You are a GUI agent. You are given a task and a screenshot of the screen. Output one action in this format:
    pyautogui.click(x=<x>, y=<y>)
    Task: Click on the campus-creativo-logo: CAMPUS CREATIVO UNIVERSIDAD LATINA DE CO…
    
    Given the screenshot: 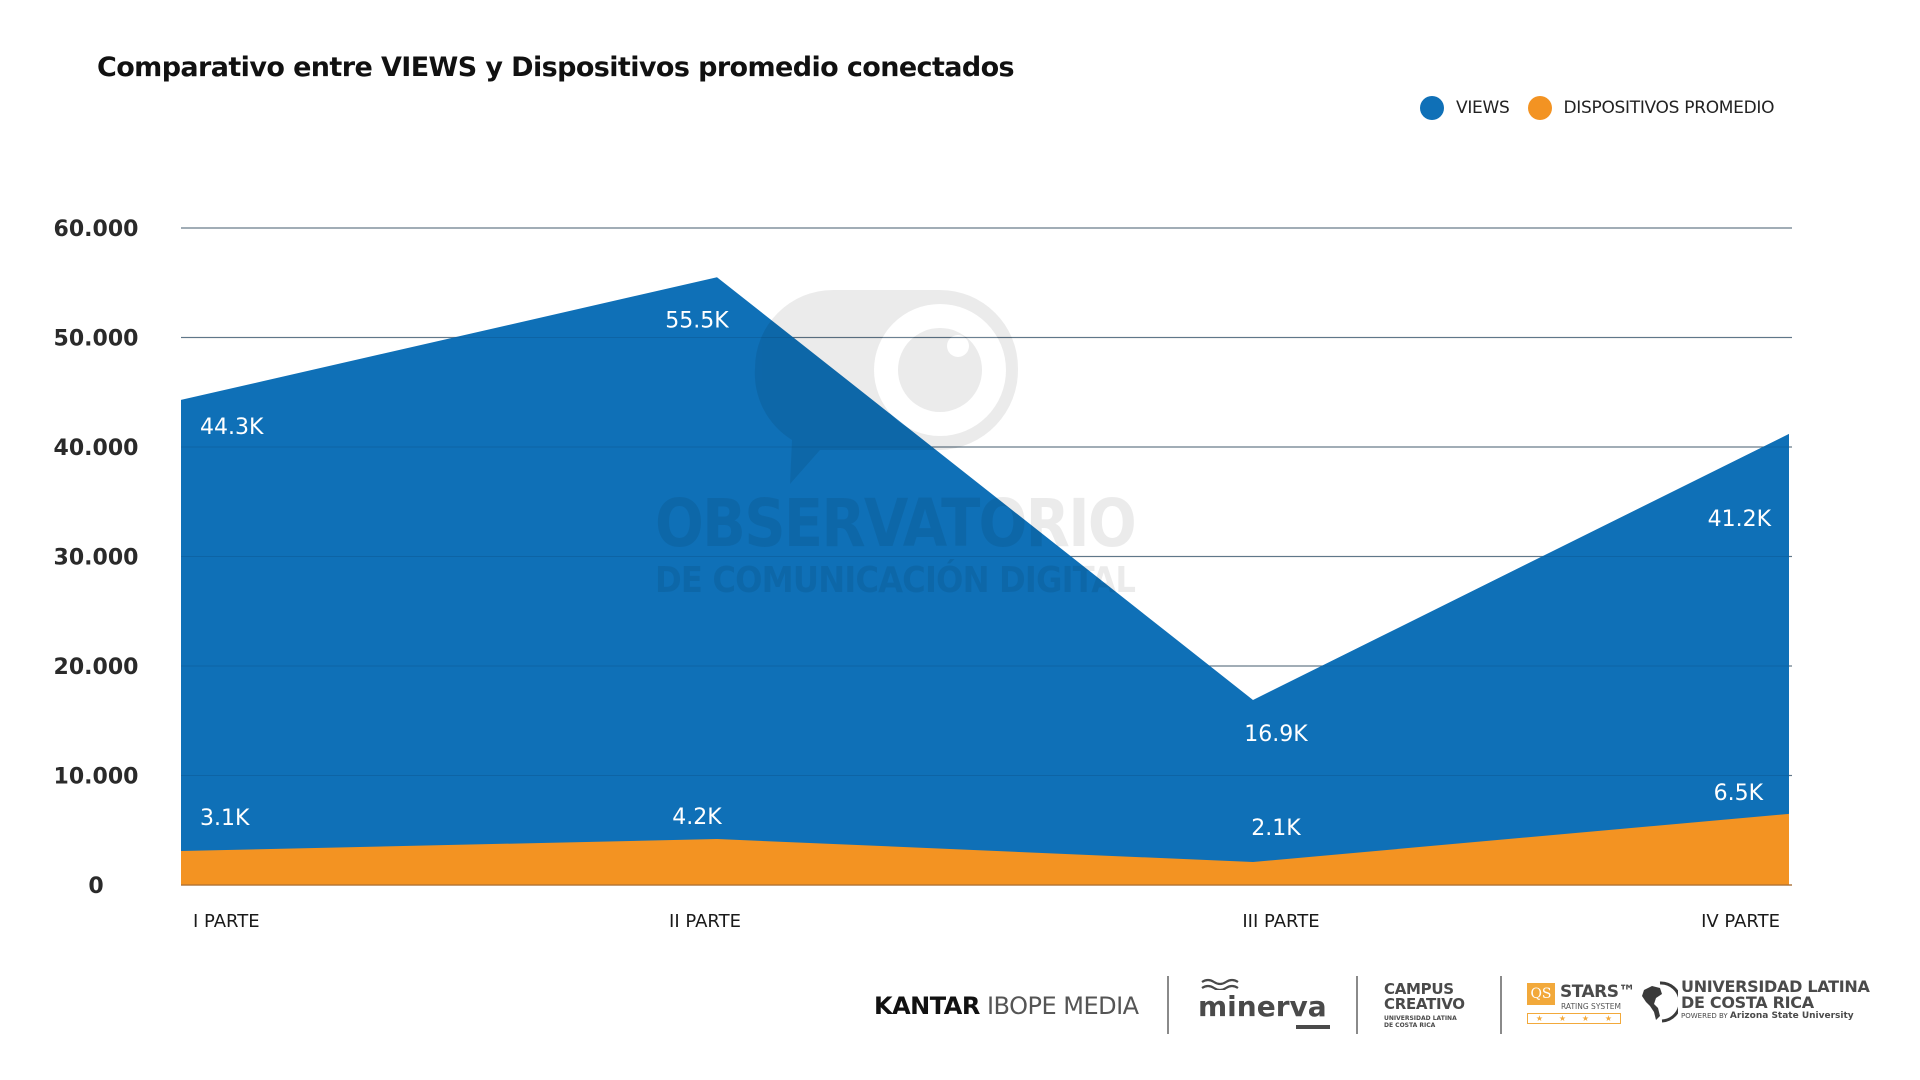 What is the action you would take?
    pyautogui.click(x=1424, y=1005)
    